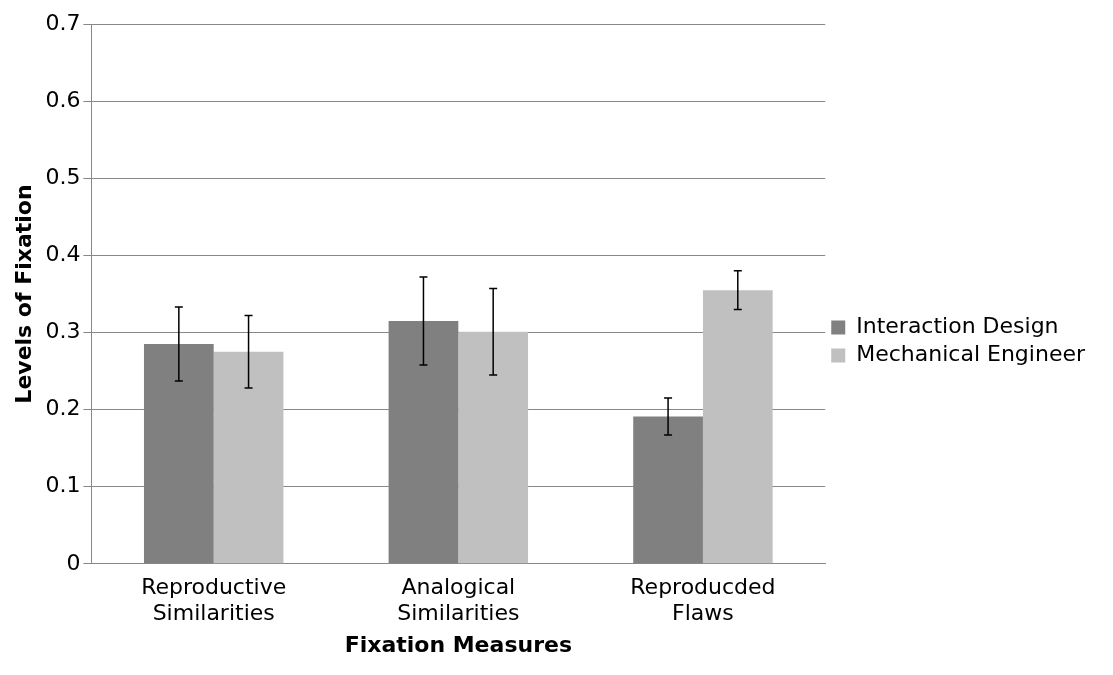 The width and height of the screenshot is (1113, 675). I want to click on y-tick-label: 0.3, so click(63, 331).